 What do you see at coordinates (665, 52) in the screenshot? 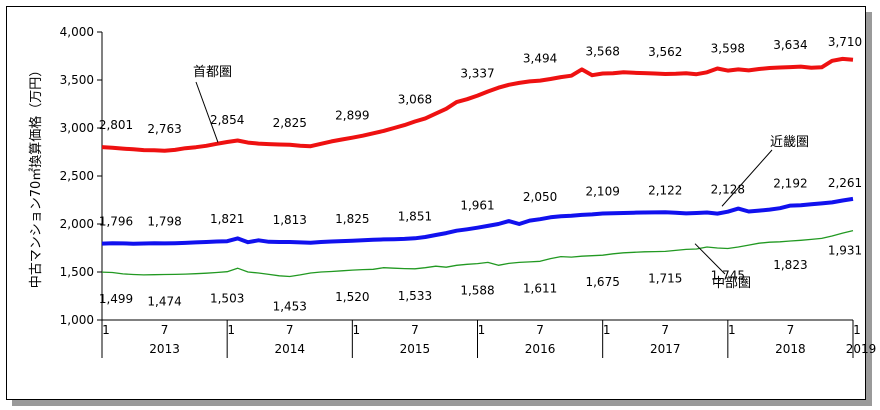
I see `data-label-shuto: 3,562` at bounding box center [665, 52].